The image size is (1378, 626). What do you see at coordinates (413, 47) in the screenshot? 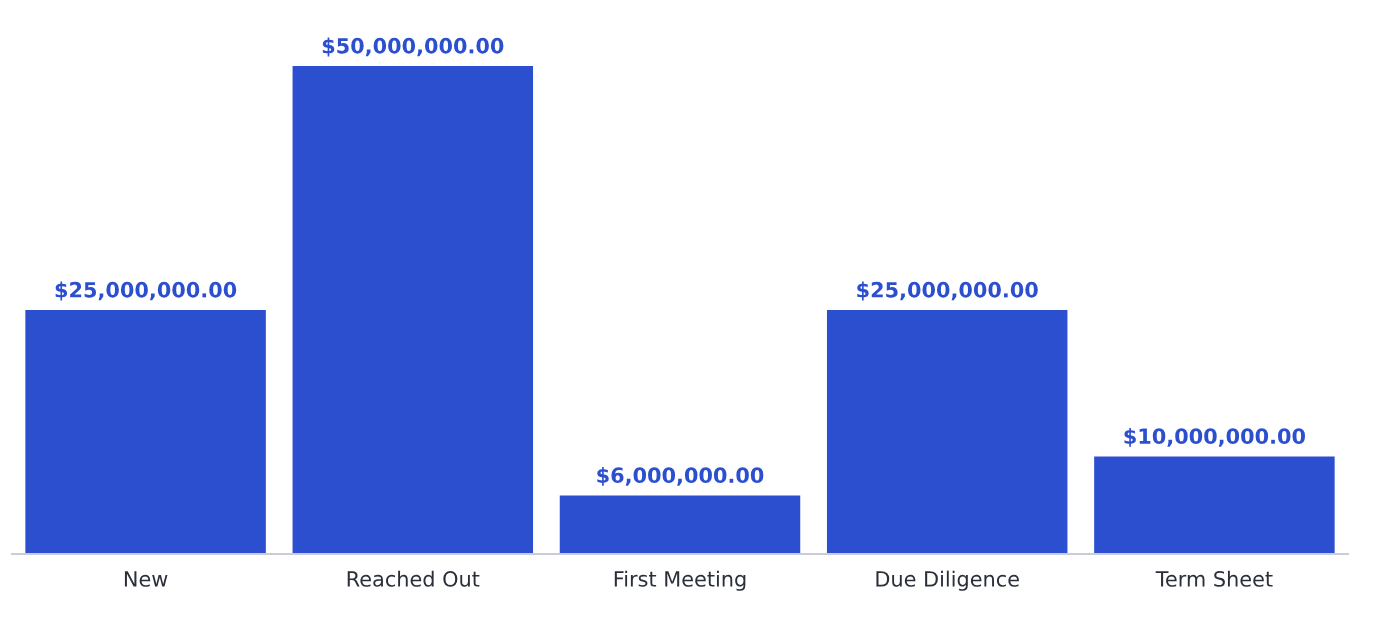
I see `data-label: $50,000,000.00` at bounding box center [413, 47].